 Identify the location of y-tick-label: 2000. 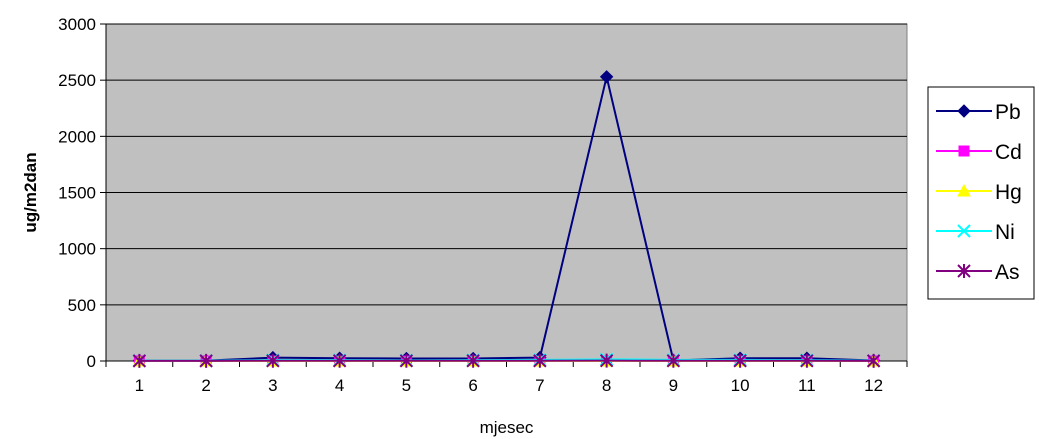
(77, 136).